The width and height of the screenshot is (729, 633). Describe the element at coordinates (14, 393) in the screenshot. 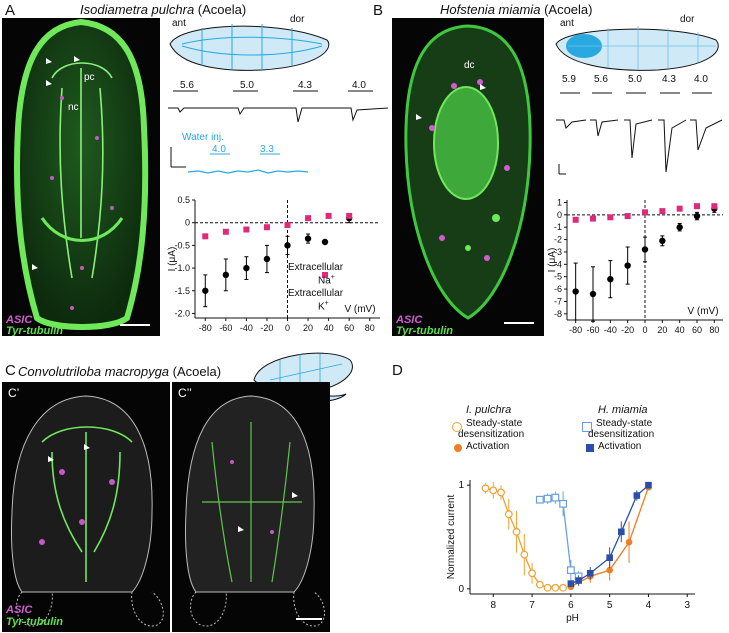

I see `label-c1: C’` at that location.